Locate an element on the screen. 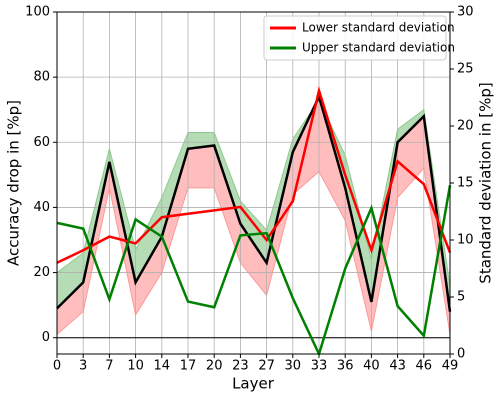 This screenshot has width=500, height=400. y-tick-label: 100 is located at coordinates (37, 12).